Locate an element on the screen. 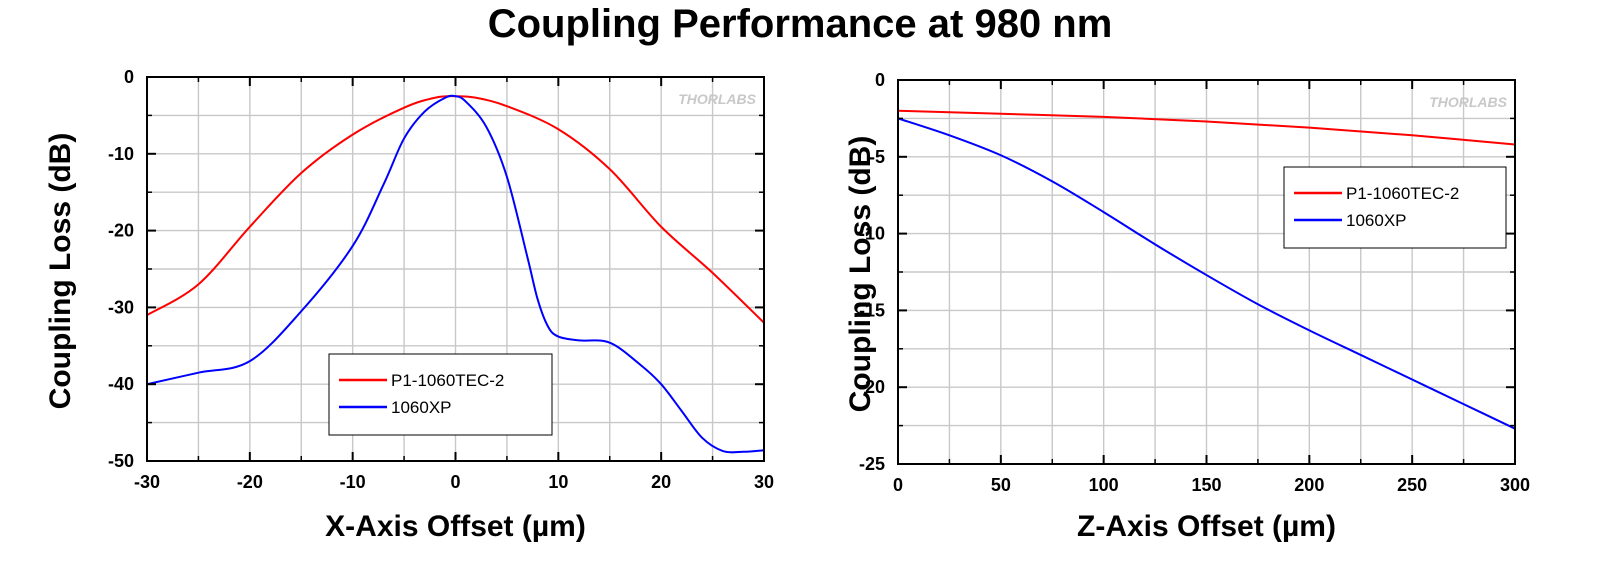 The height and width of the screenshot is (566, 1600). y-tick-label: -5 is located at coordinates (877, 157).